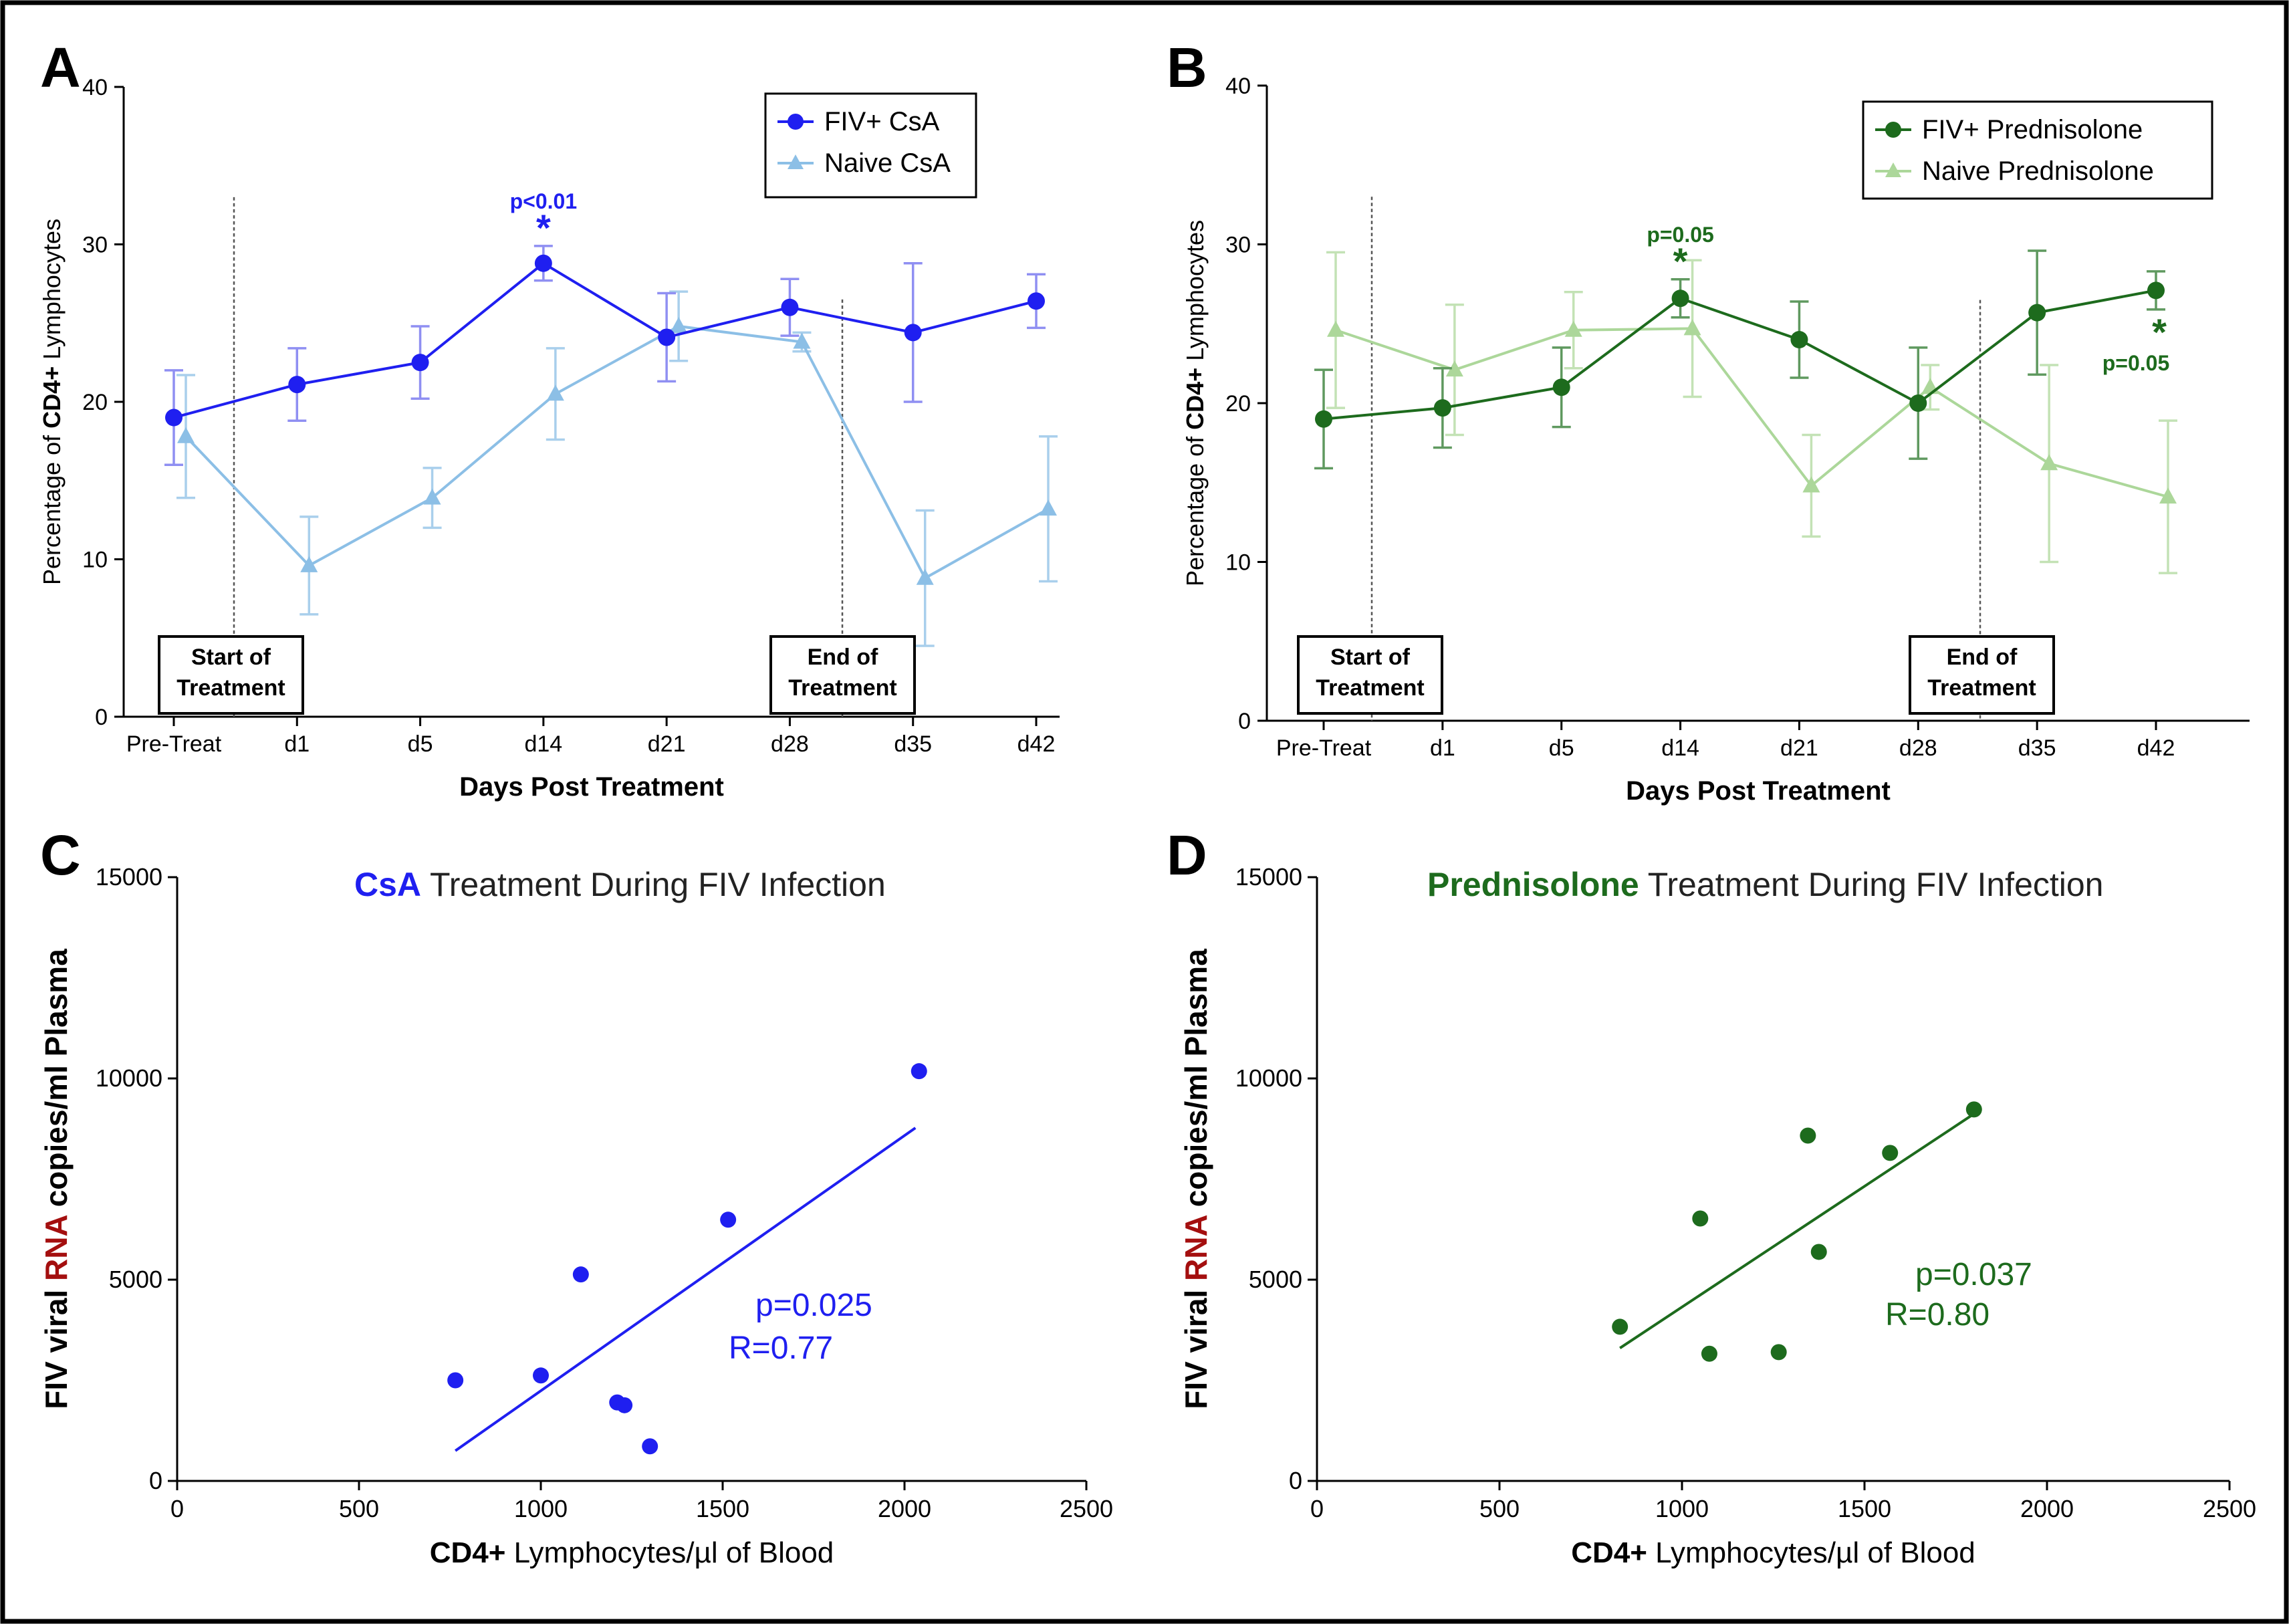 The image size is (2289, 1624). What do you see at coordinates (543, 228) in the screenshot?
I see `significance-star: *` at bounding box center [543, 228].